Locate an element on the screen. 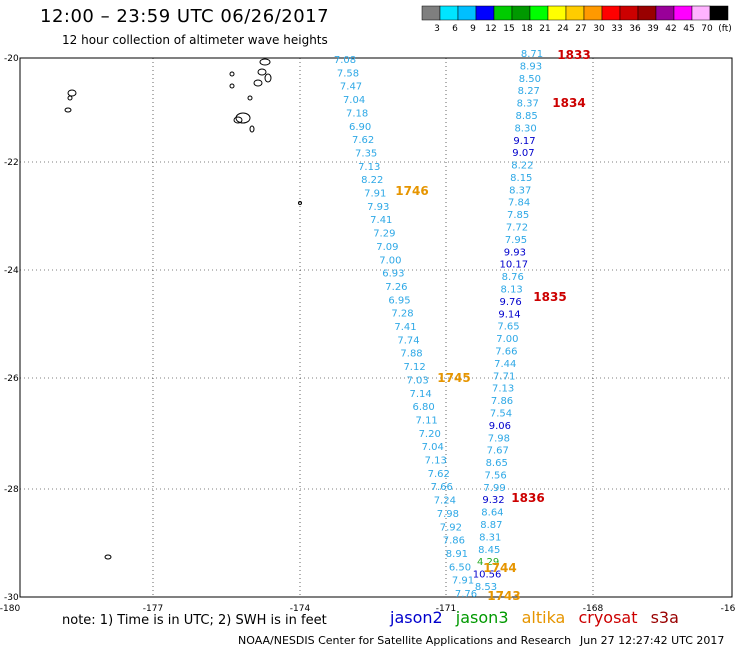 This screenshot has height=650, width=740. wave-height-value: 8.65 is located at coordinates (497, 463).